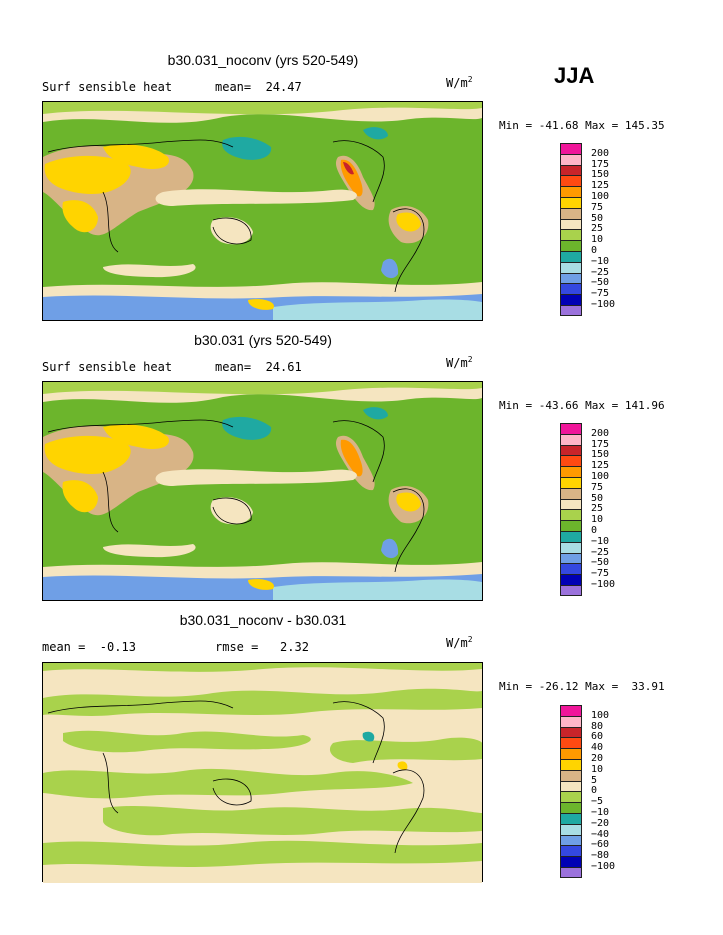  Describe the element at coordinates (597, 726) in the screenshot. I see `colorbar-tick-label: 80` at that location.